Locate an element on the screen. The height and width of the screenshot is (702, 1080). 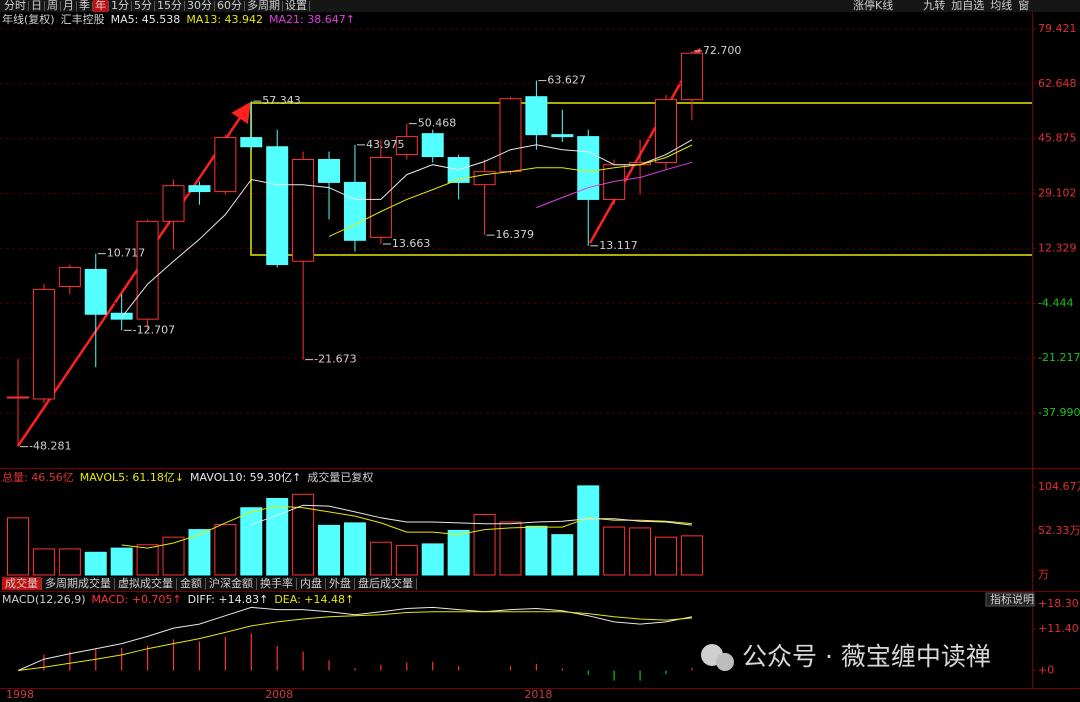
price-label: 57.343 is located at coordinates (281, 100).